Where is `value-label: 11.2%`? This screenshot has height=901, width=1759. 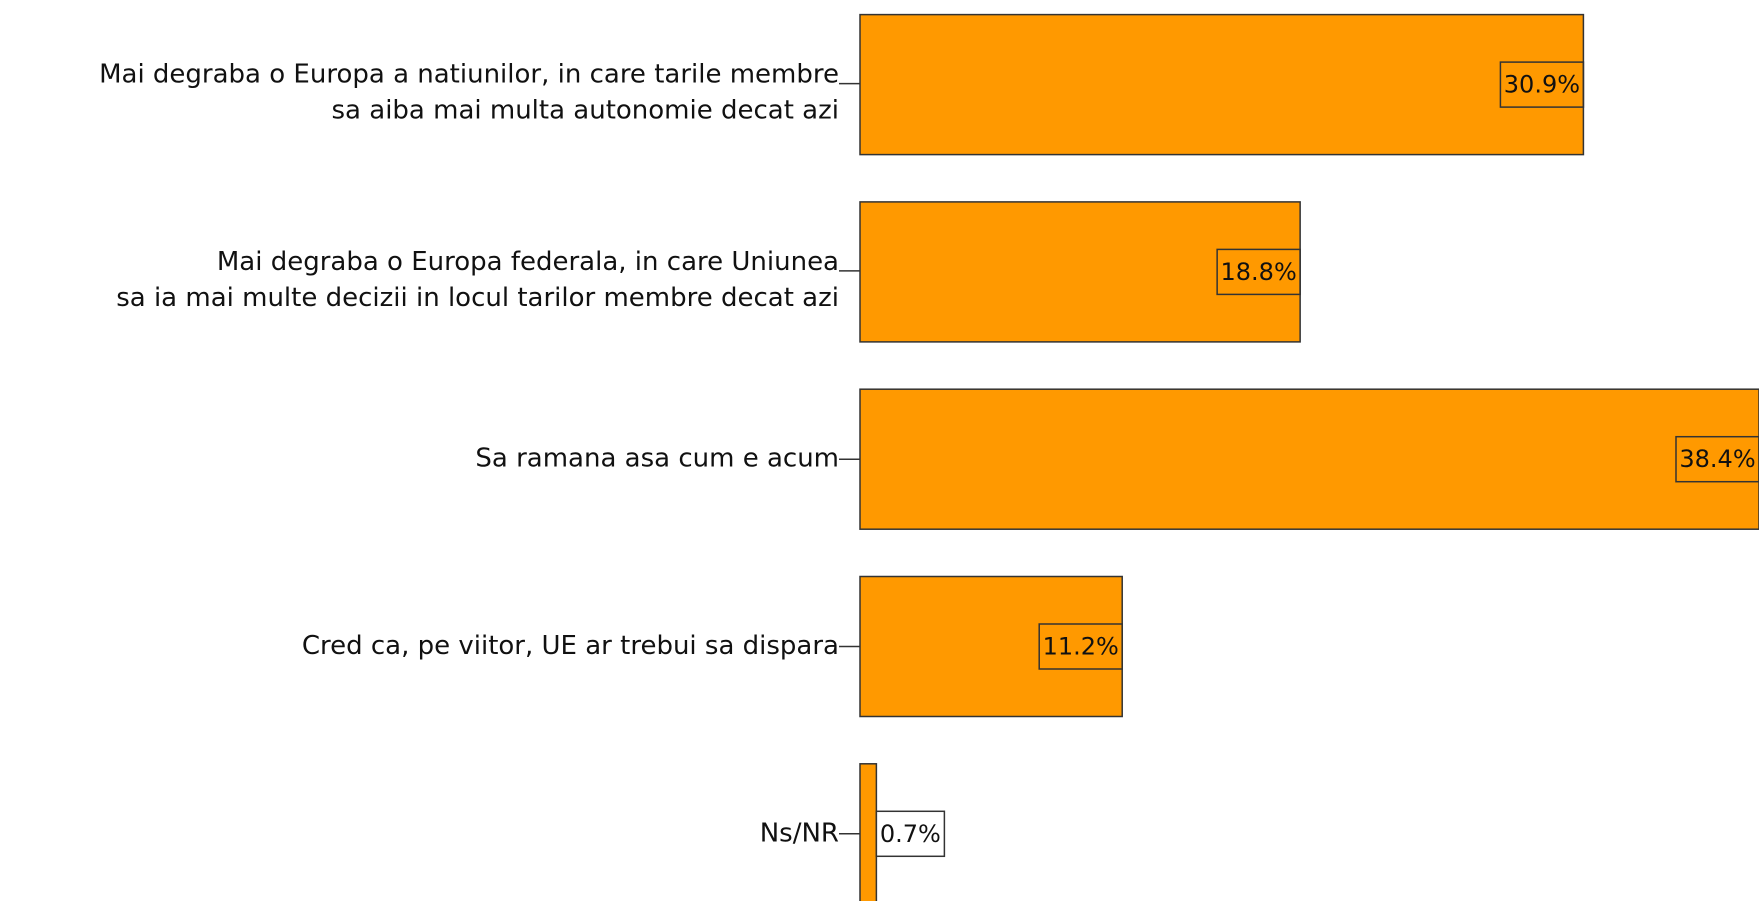 value-label: 11.2% is located at coordinates (1081, 647).